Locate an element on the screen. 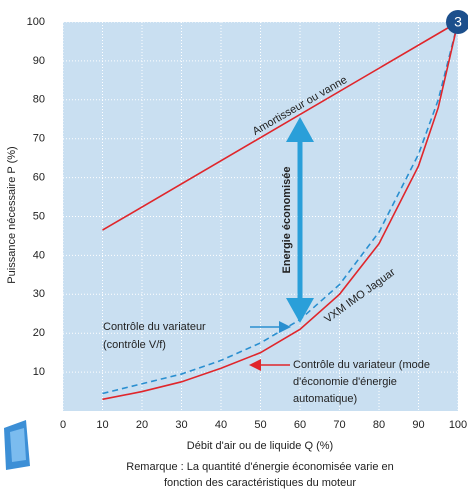  x-tick-label: 40 is located at coordinates (221, 425).